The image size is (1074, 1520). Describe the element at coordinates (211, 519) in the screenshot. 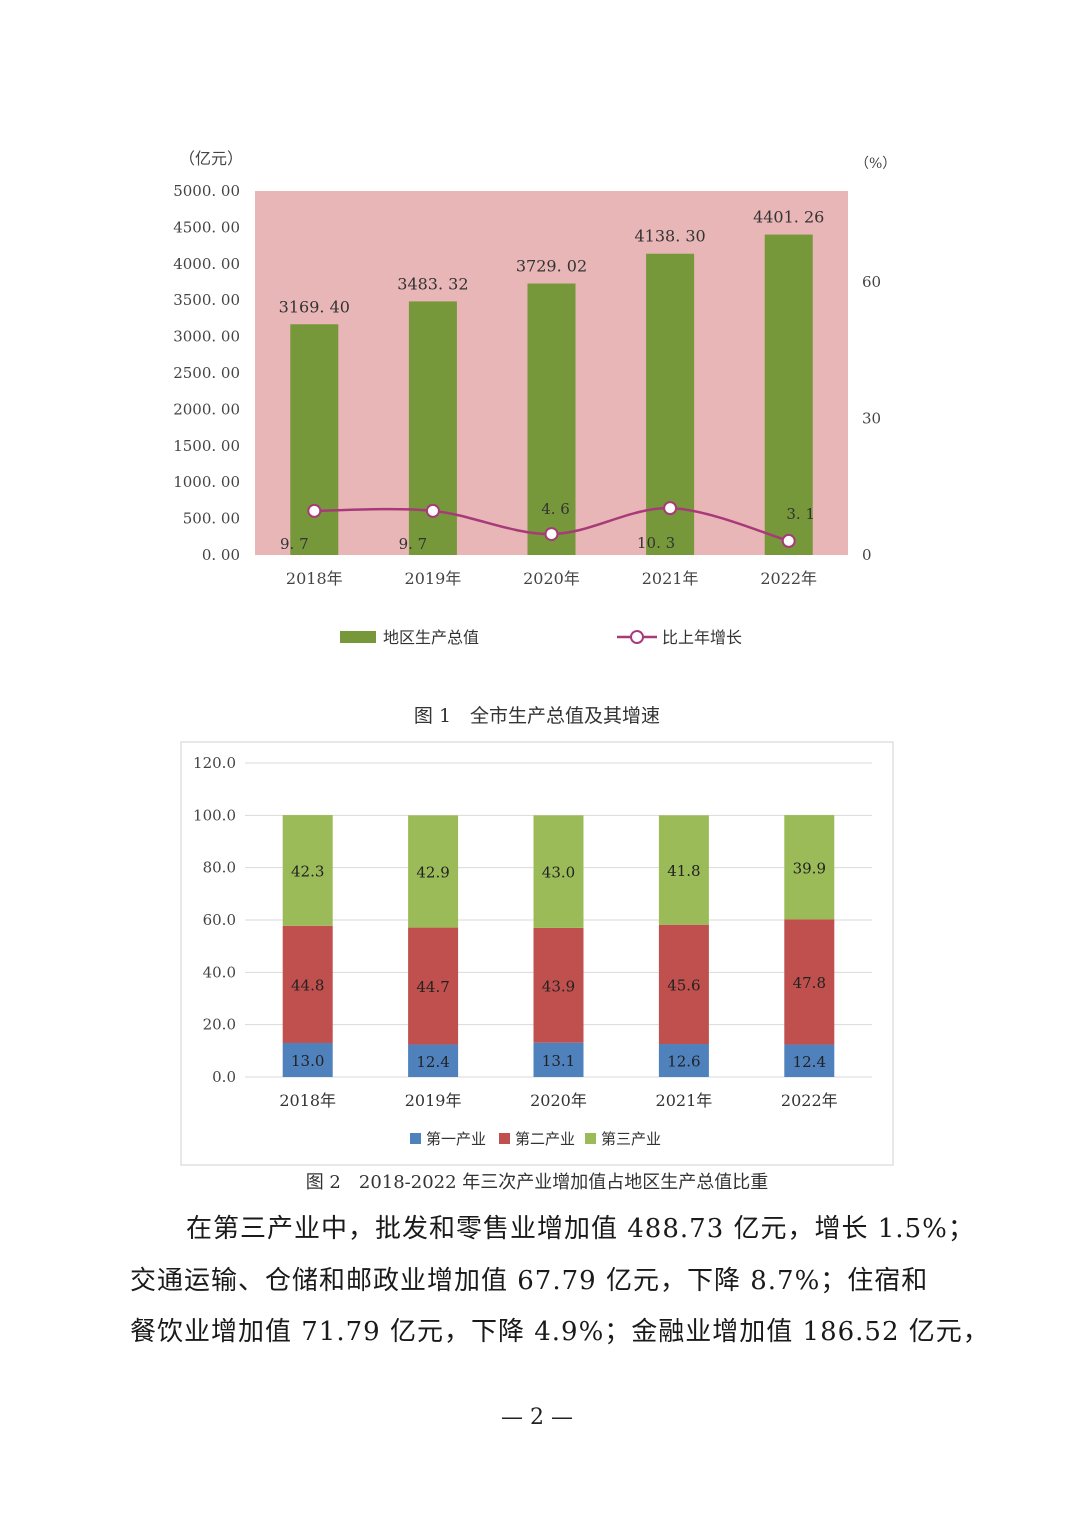

I see `left-tick-label: 500. 00` at that location.